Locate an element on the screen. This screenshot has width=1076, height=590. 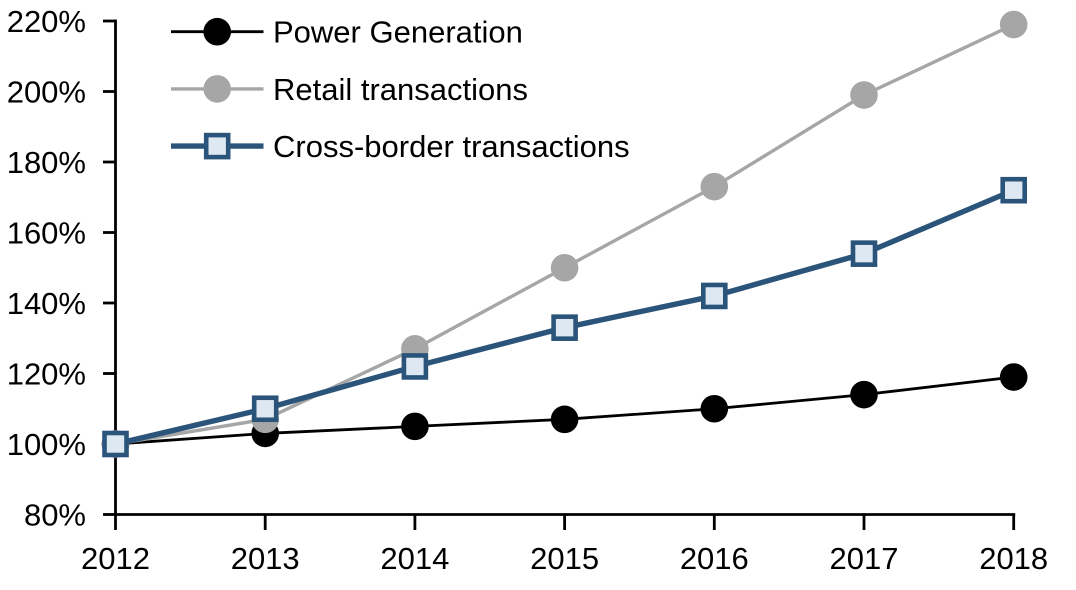
legend-marker-circle-retail-transactions is located at coordinates (217, 89).